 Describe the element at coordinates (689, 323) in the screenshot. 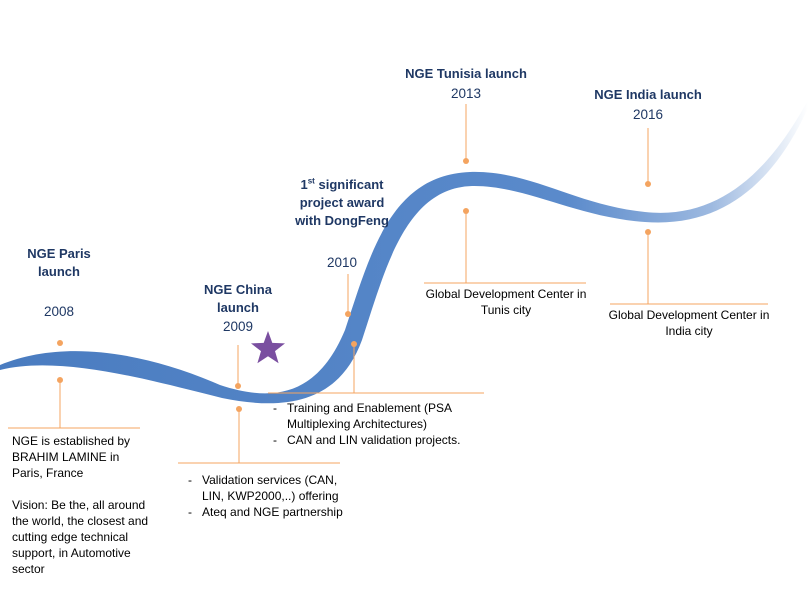

I see `milestone-india-description: Global Development Center in India city` at that location.